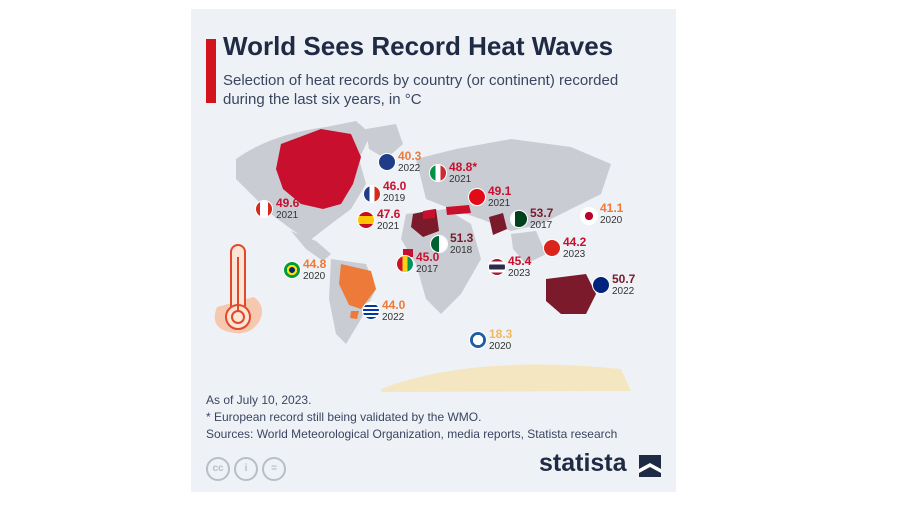 This screenshot has width=900, height=510. What do you see at coordinates (601, 285) in the screenshot?
I see `australia-flag-icon` at bounding box center [601, 285].